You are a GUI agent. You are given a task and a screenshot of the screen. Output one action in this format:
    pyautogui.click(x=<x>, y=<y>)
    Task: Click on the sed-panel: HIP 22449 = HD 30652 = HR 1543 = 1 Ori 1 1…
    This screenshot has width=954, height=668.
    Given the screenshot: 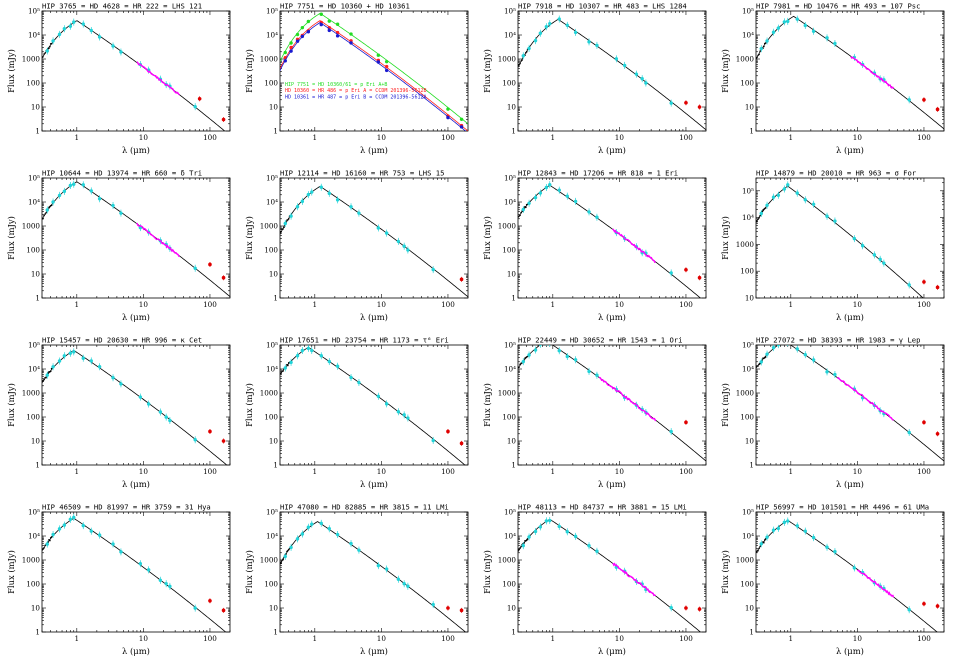 What is the action you would take?
    pyautogui.click(x=595, y=417)
    